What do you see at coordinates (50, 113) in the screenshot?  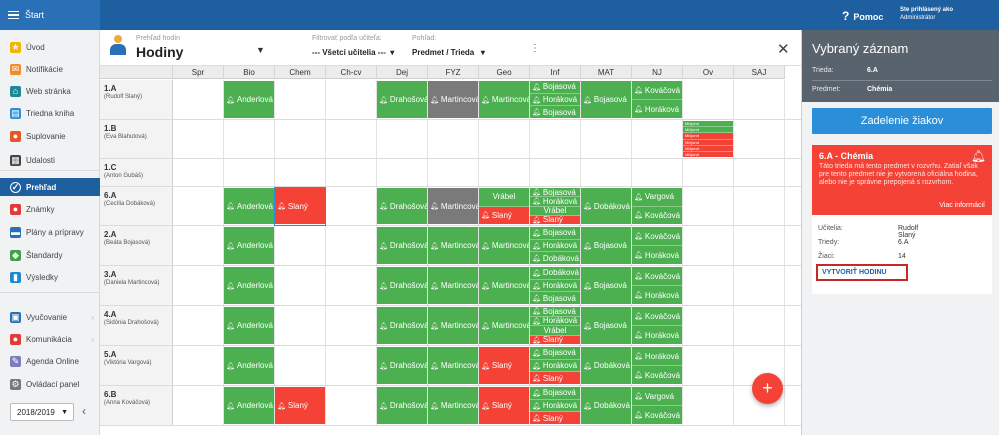 I see `sidebar-item-triedna-kniha: ▤ Triedna kniha` at bounding box center [50, 113].